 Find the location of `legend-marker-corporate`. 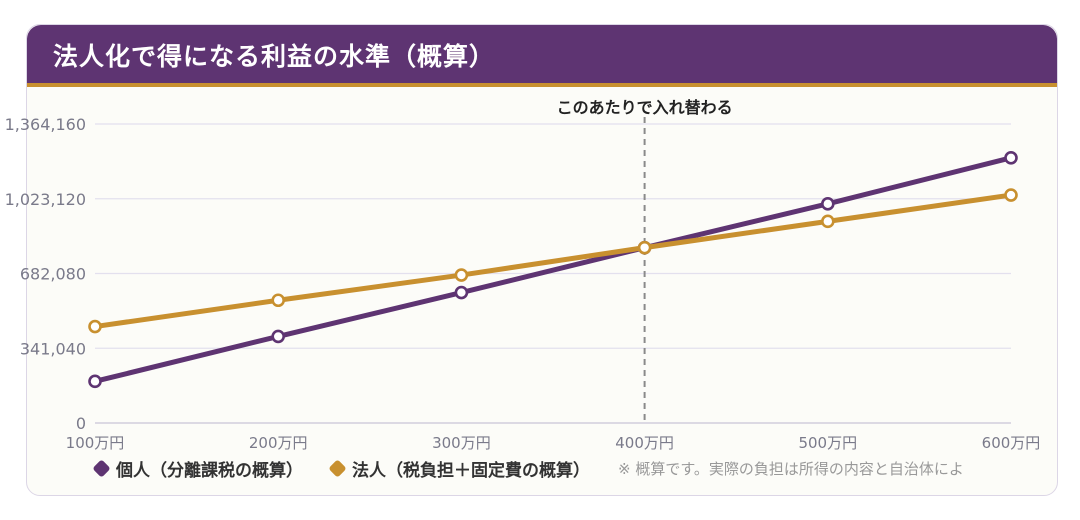

legend-marker-corporate is located at coordinates (337, 468).